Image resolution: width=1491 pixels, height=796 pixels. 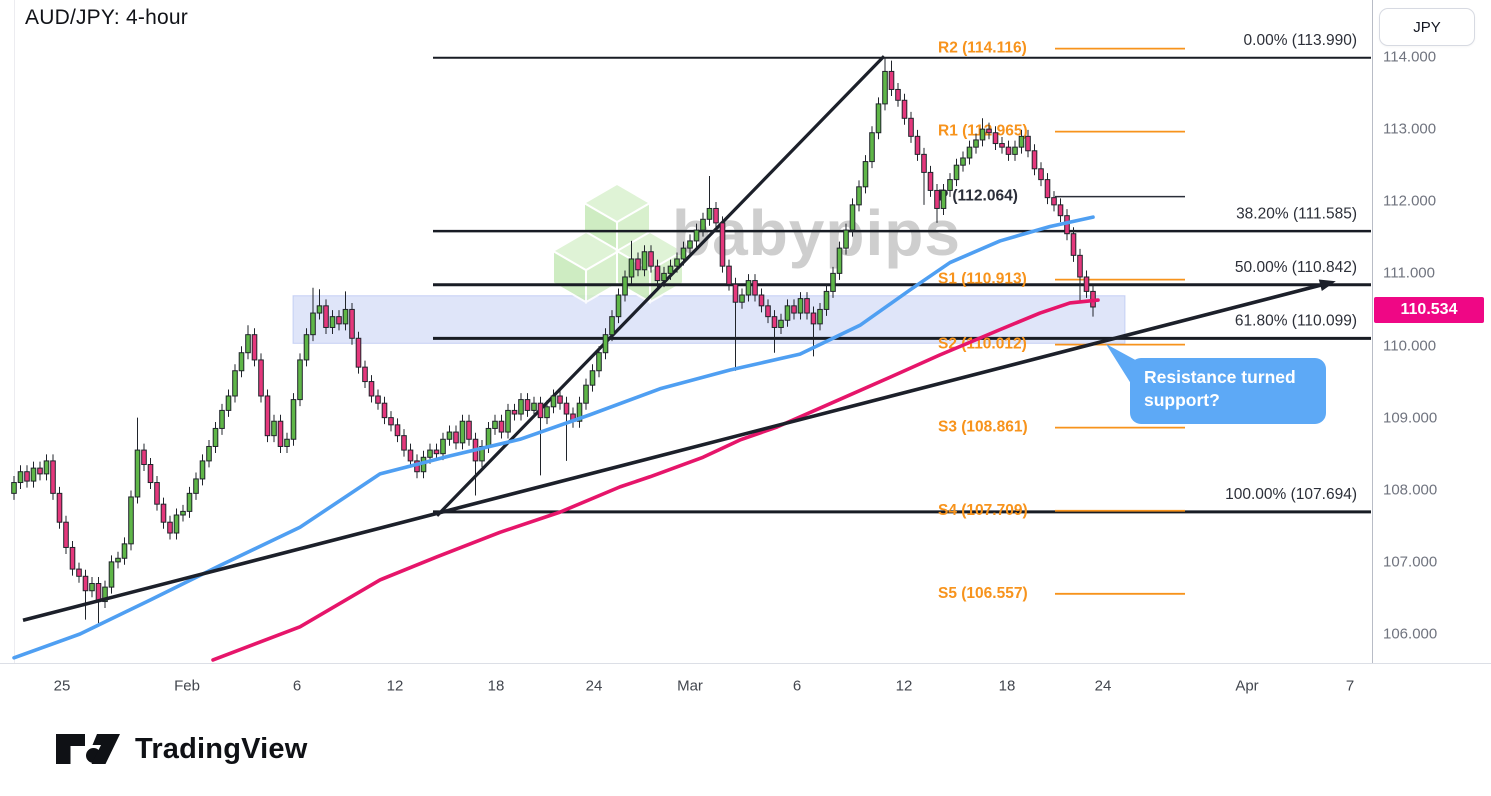 What do you see at coordinates (1410, 57) in the screenshot?
I see `price-axis-tick: 114.000` at bounding box center [1410, 57].